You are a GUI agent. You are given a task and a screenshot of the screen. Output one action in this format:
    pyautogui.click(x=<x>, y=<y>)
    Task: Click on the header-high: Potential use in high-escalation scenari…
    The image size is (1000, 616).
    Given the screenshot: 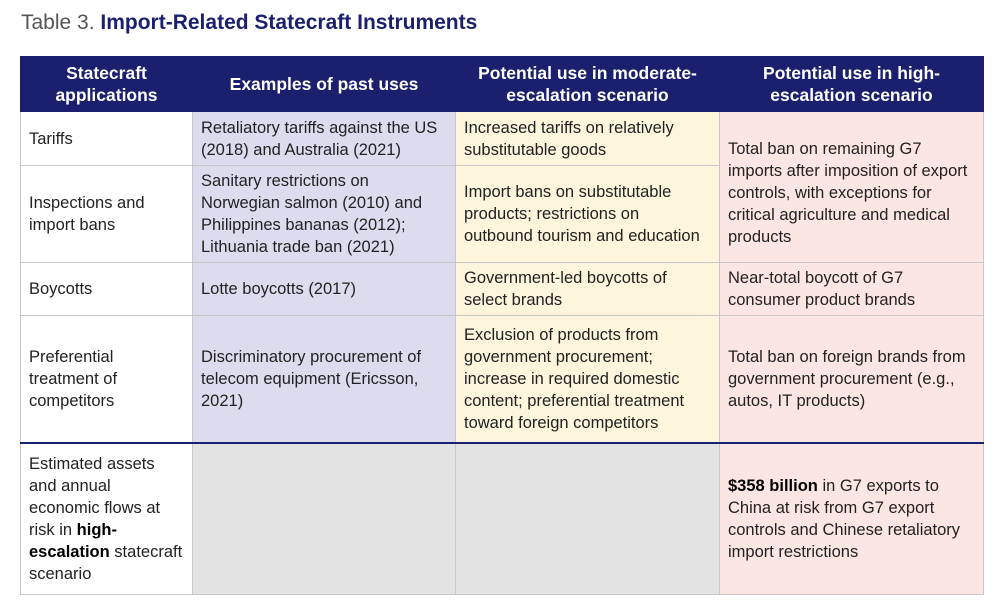 What is the action you would take?
    pyautogui.click(x=851, y=84)
    